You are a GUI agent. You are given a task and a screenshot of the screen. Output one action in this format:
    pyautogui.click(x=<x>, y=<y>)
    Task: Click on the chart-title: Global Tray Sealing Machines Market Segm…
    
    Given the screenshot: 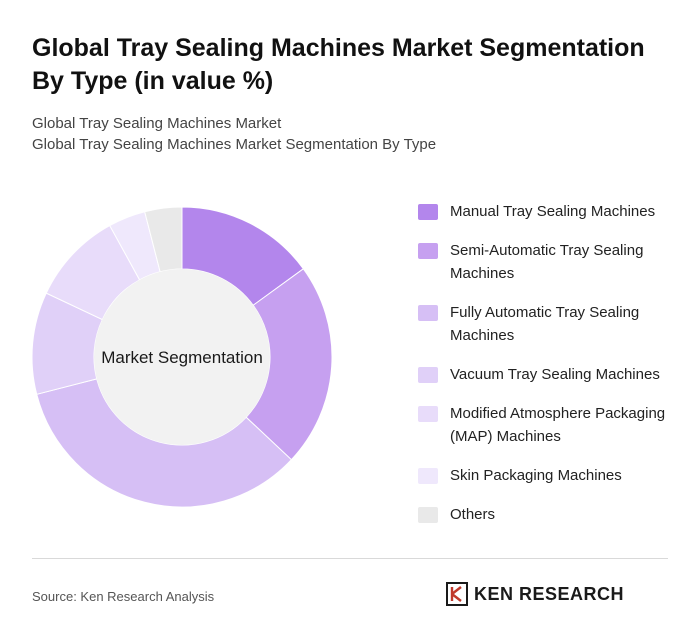 What is the action you would take?
    pyautogui.click(x=338, y=64)
    